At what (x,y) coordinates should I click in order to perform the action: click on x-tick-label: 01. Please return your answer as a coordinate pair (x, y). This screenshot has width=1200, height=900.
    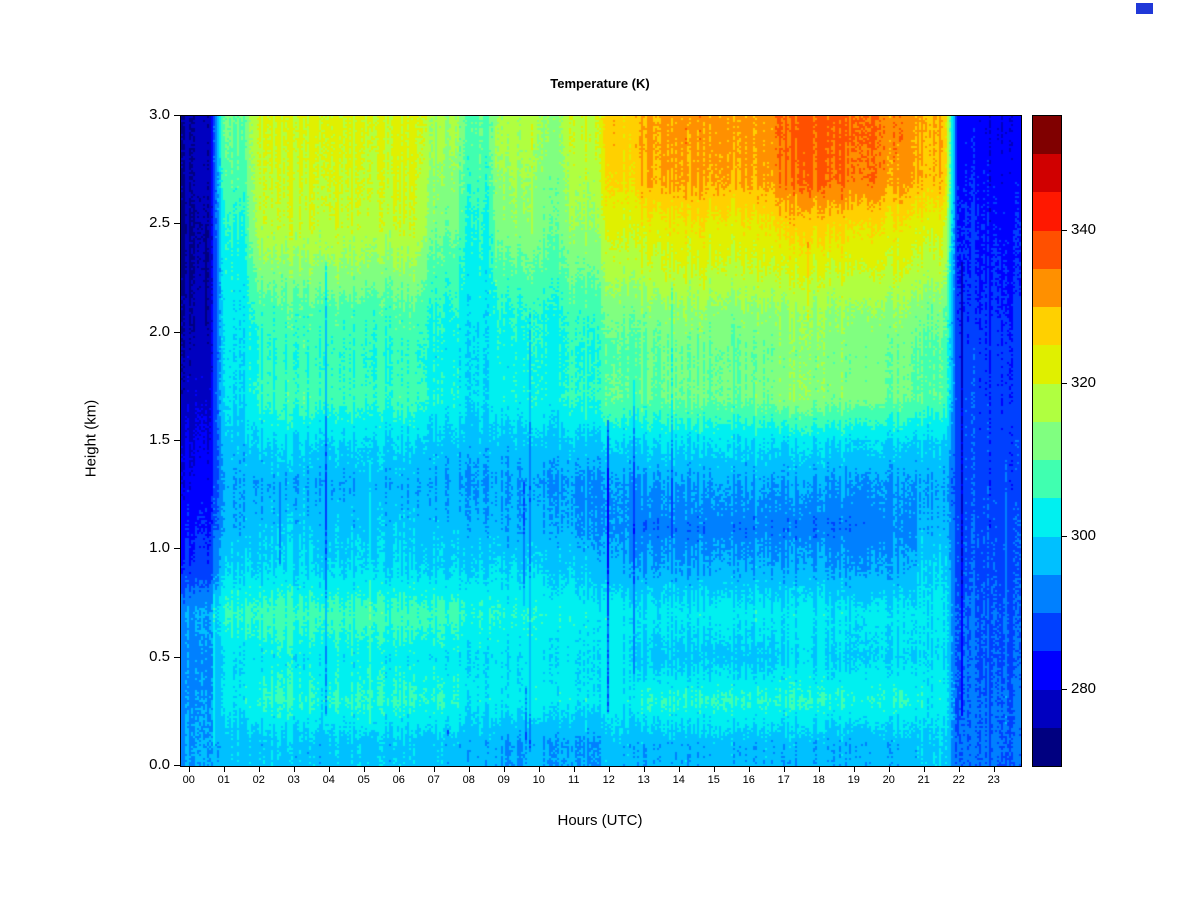
    Looking at the image, I should click on (223, 780).